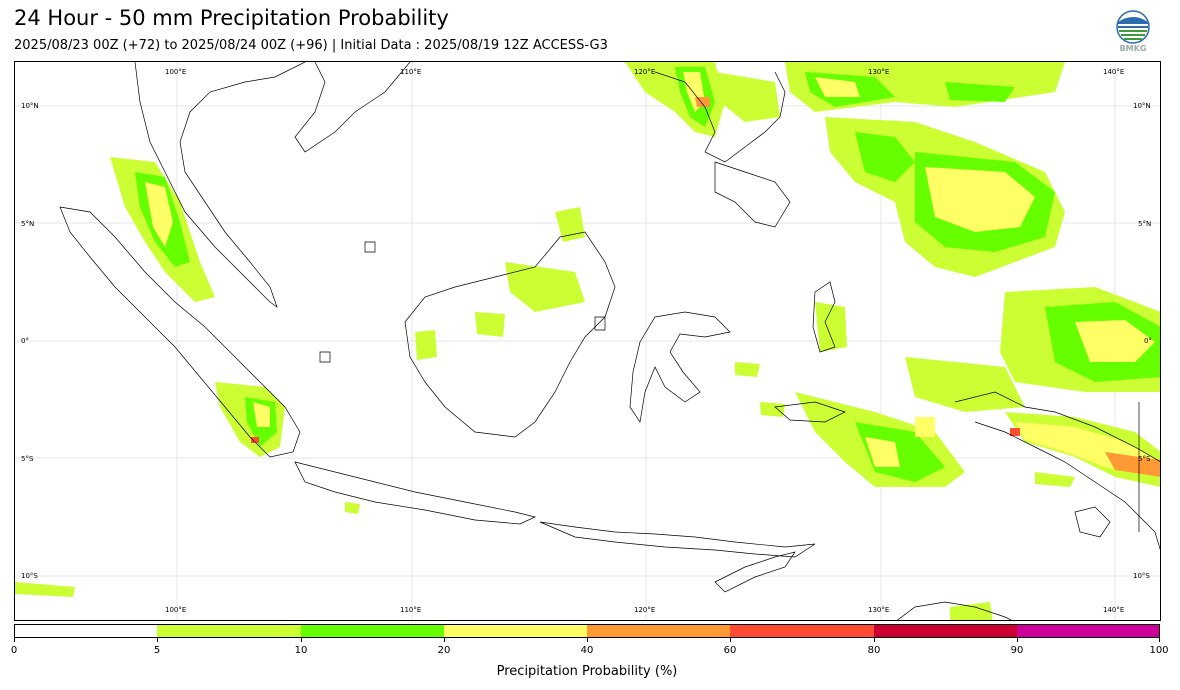 This screenshot has width=1180, height=690. I want to click on colorbar-tick-label: 80, so click(874, 650).